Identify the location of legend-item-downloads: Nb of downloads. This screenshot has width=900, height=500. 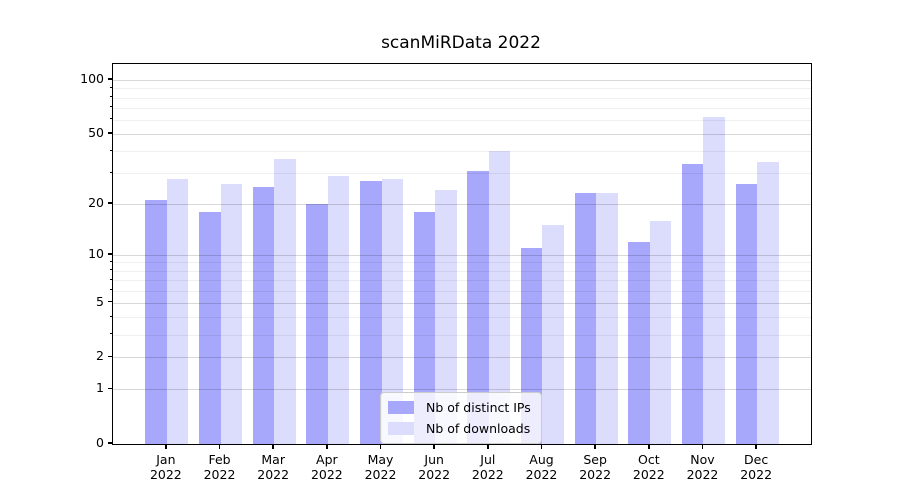
(459, 428).